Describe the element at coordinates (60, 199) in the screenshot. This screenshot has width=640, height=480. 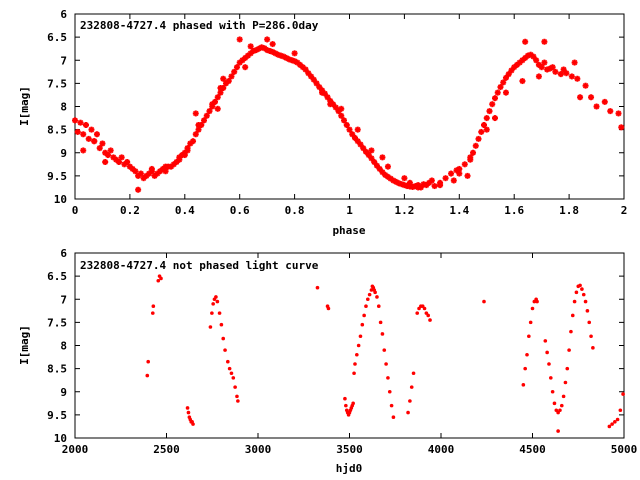
I see `phased-y-tick-label: 10` at that location.